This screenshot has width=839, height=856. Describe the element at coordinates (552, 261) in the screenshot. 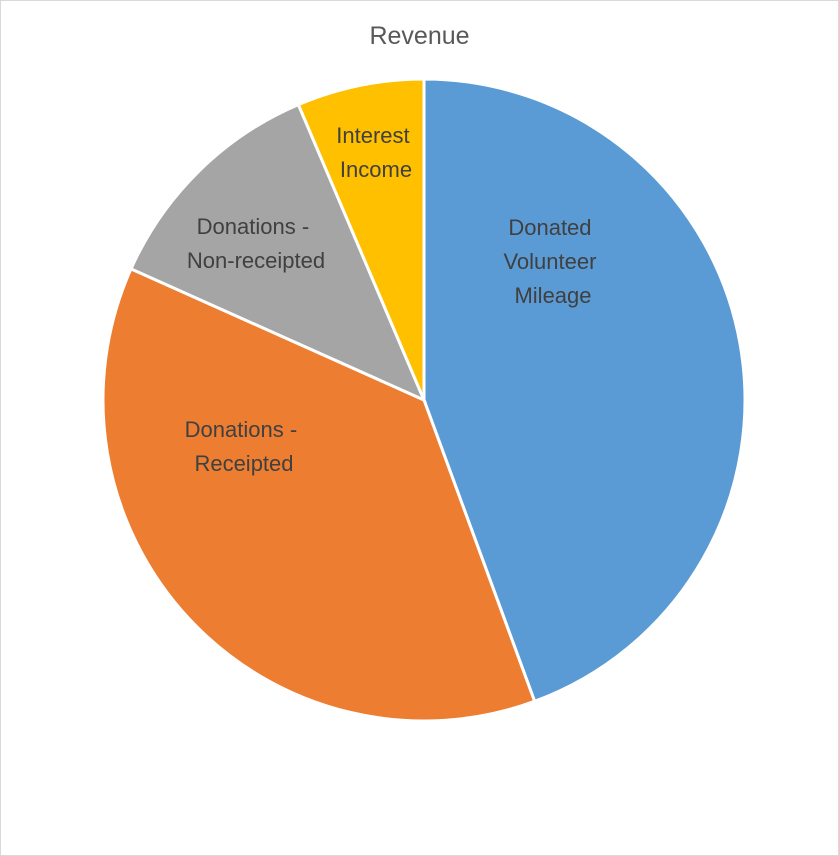

I see `slice-label-donated-volunteer-mileage: Donated Volunteer Mileage` at that location.